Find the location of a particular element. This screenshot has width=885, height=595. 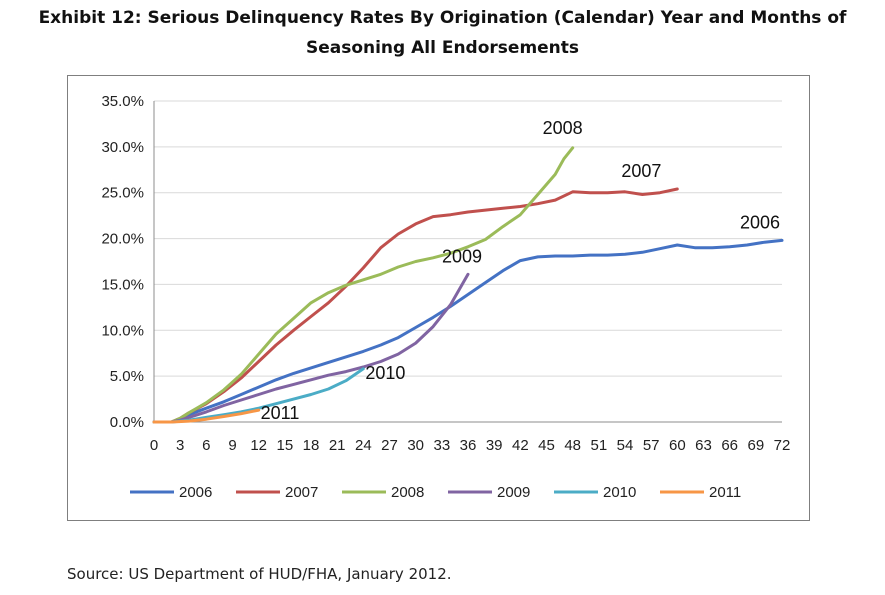

y-tick-label: 25.0% is located at coordinates (122, 193).